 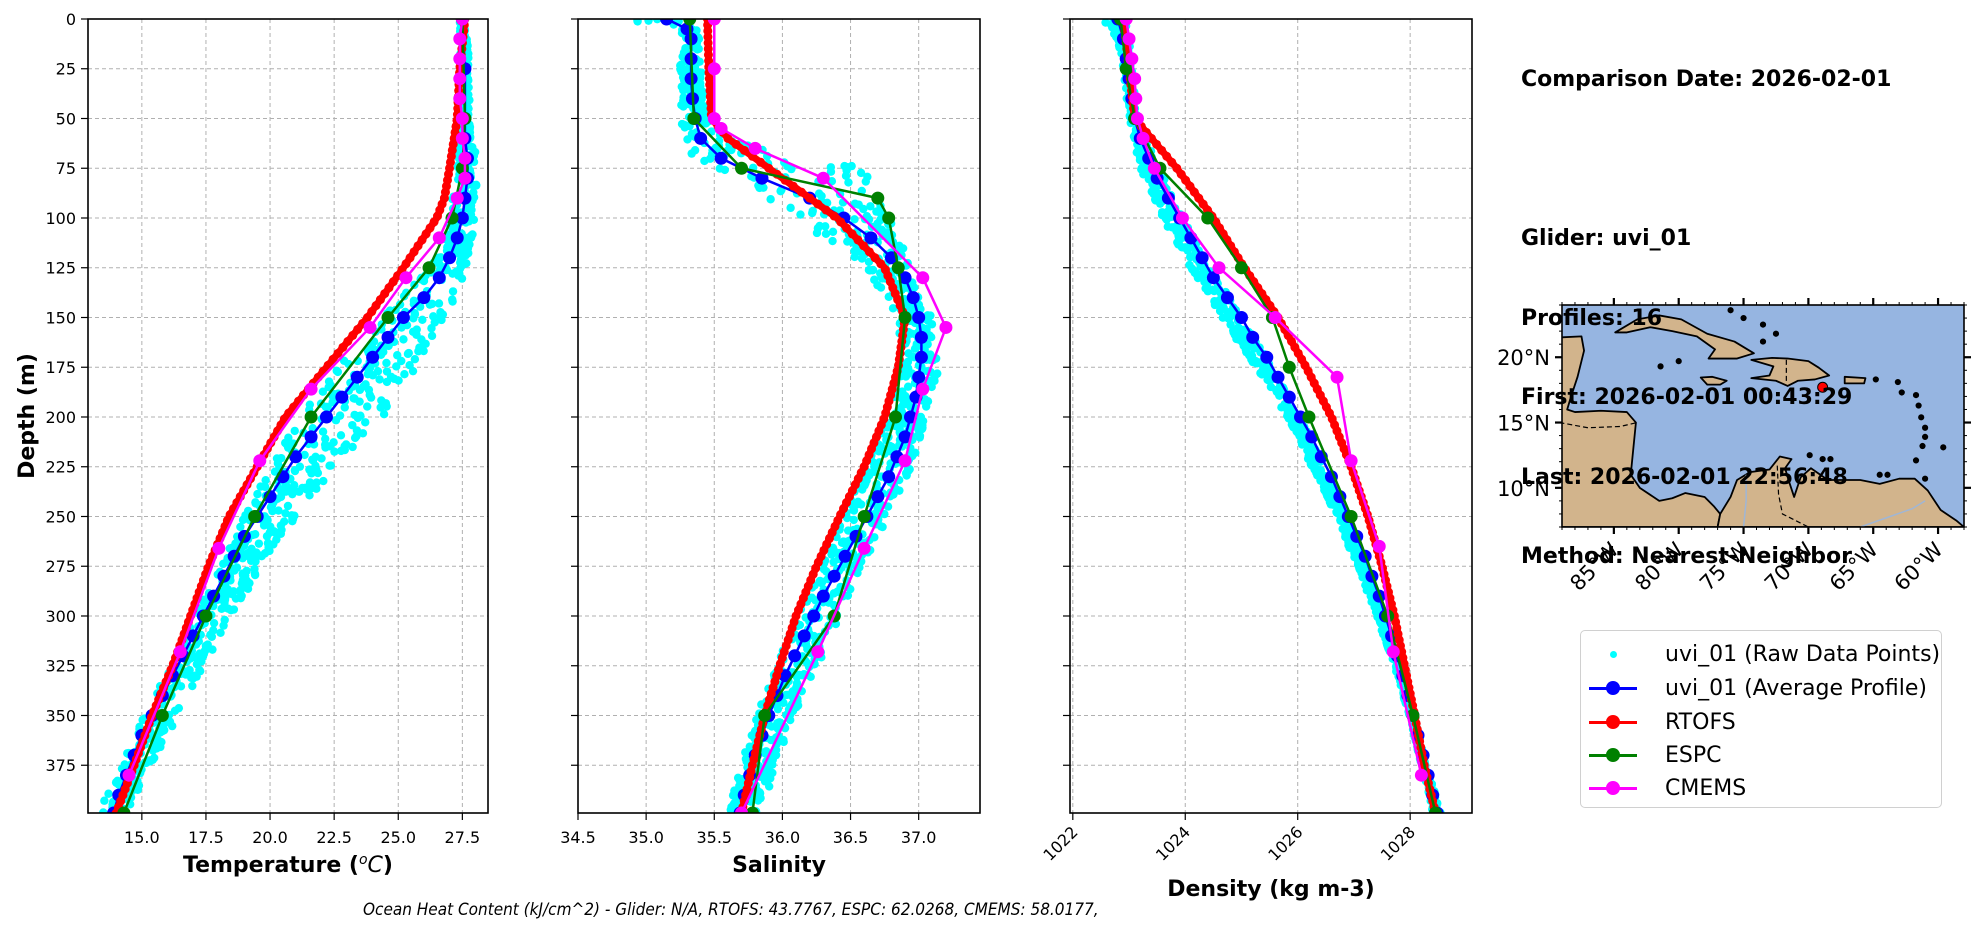 I want to click on depth-axis-label: Depth (m), so click(x=27, y=416).